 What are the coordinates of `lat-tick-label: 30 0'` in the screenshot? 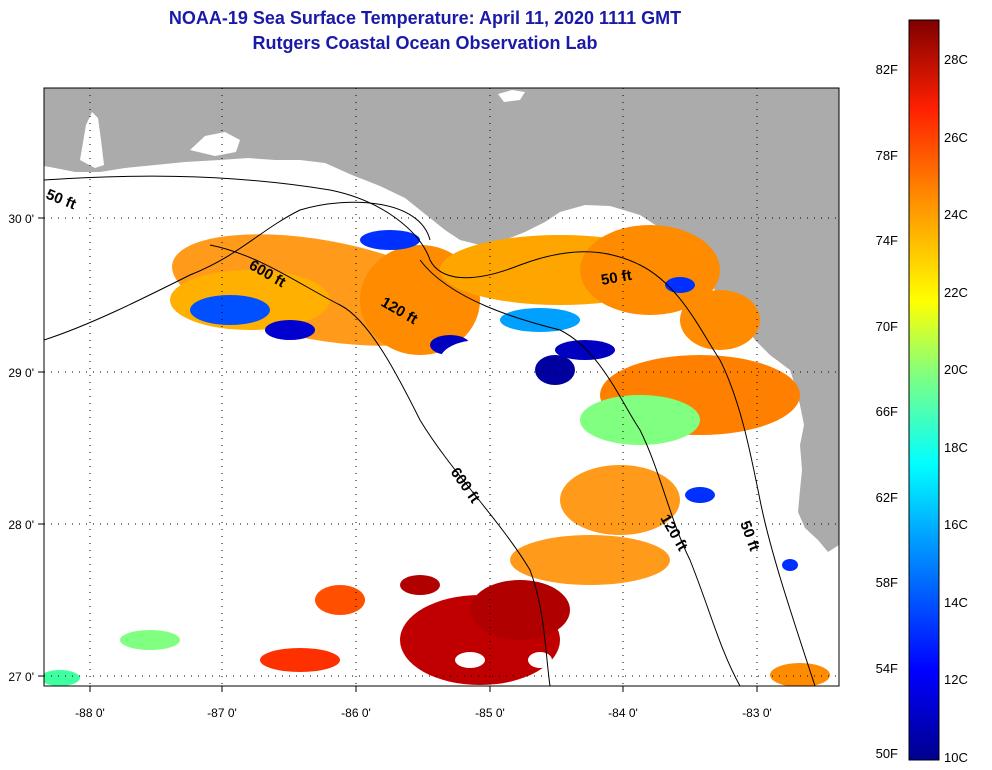 It's located at (21, 219).